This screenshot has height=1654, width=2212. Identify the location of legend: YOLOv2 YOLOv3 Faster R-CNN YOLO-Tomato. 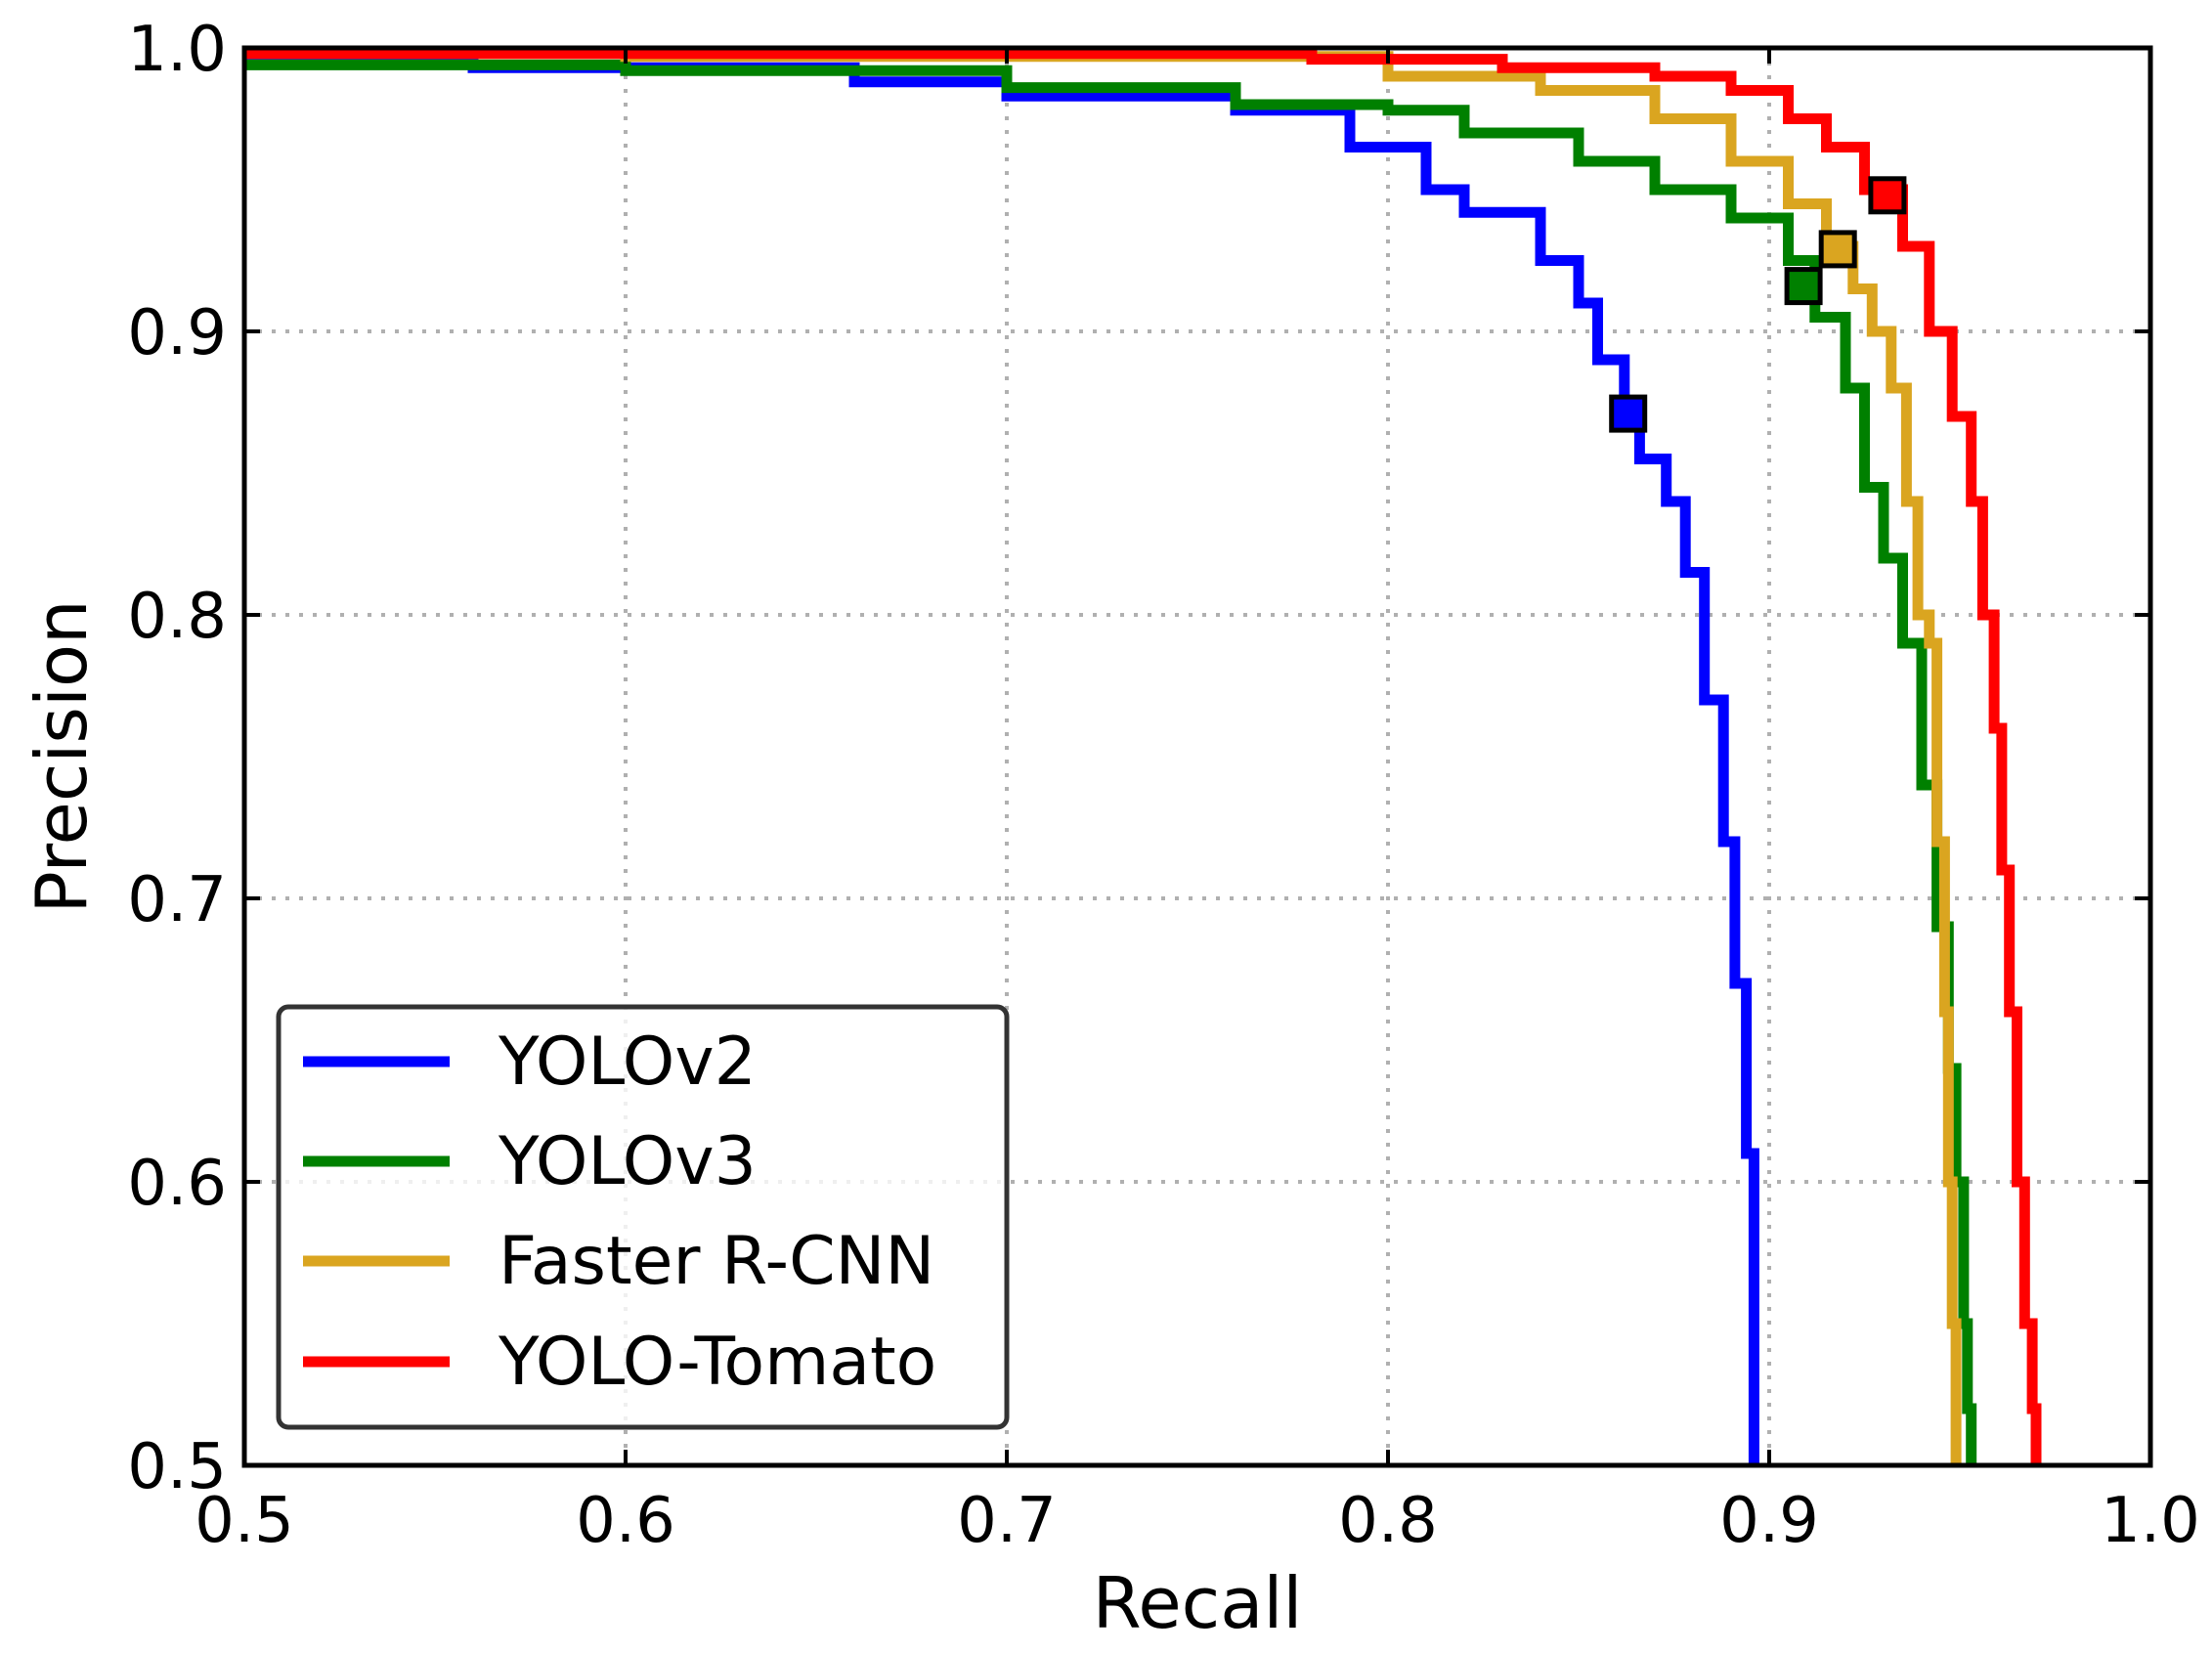
(643, 1217).